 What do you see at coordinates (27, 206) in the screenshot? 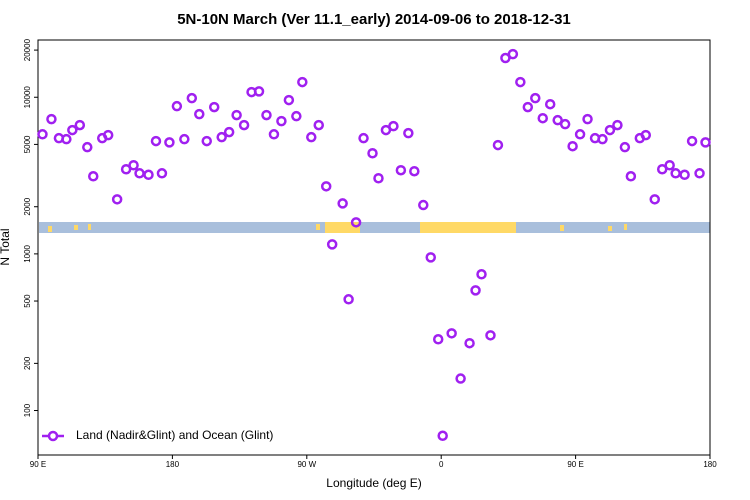
I see `y-tick-label: 2000` at bounding box center [27, 206].